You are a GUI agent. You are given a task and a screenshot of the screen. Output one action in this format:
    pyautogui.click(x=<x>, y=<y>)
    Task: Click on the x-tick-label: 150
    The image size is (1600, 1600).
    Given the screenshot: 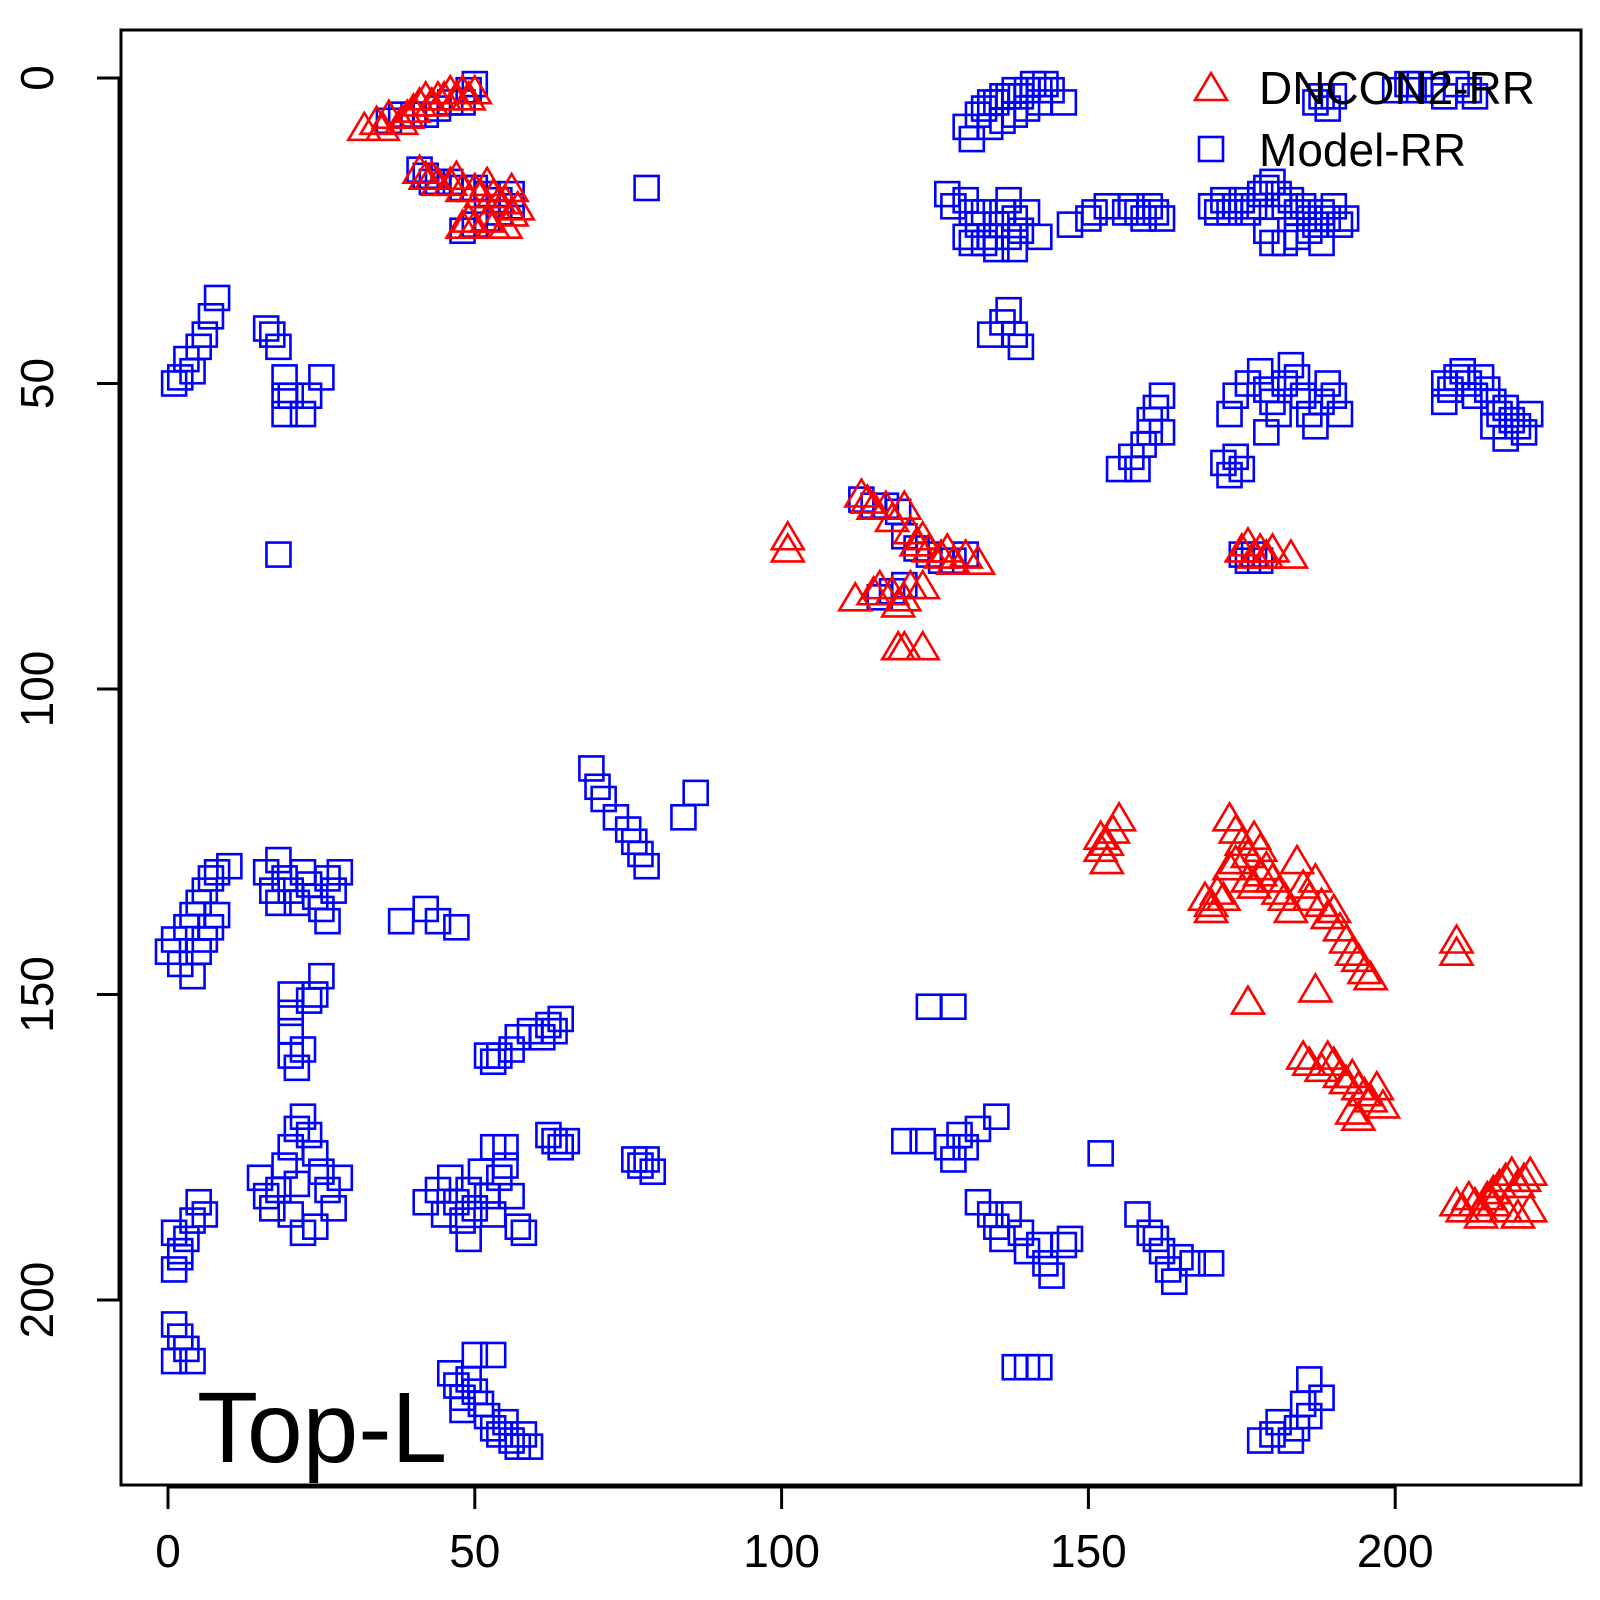 What is the action you would take?
    pyautogui.click(x=1088, y=1551)
    